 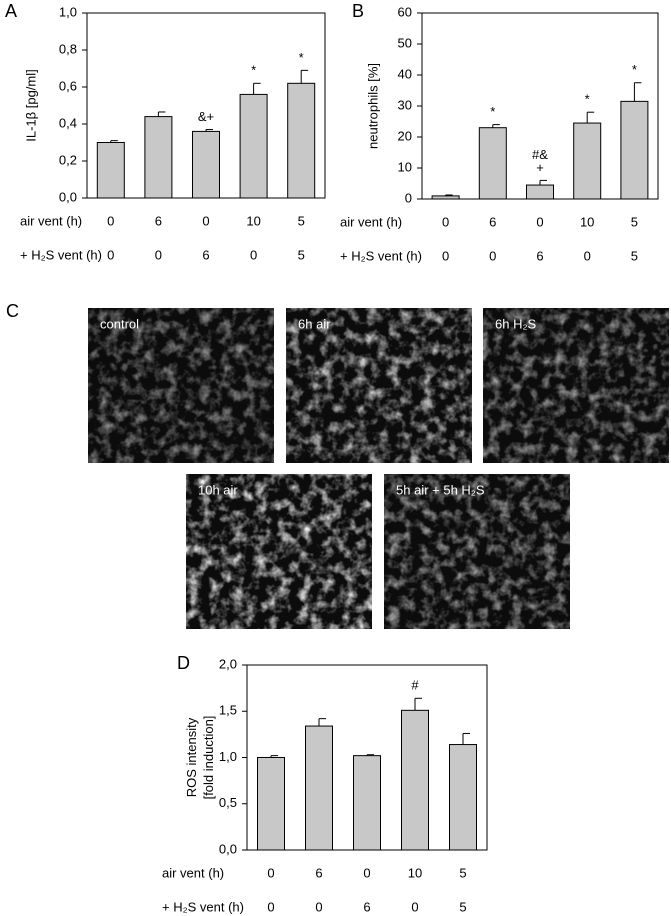 I want to click on y-axis-label: ROS intensity, so click(x=191, y=757).